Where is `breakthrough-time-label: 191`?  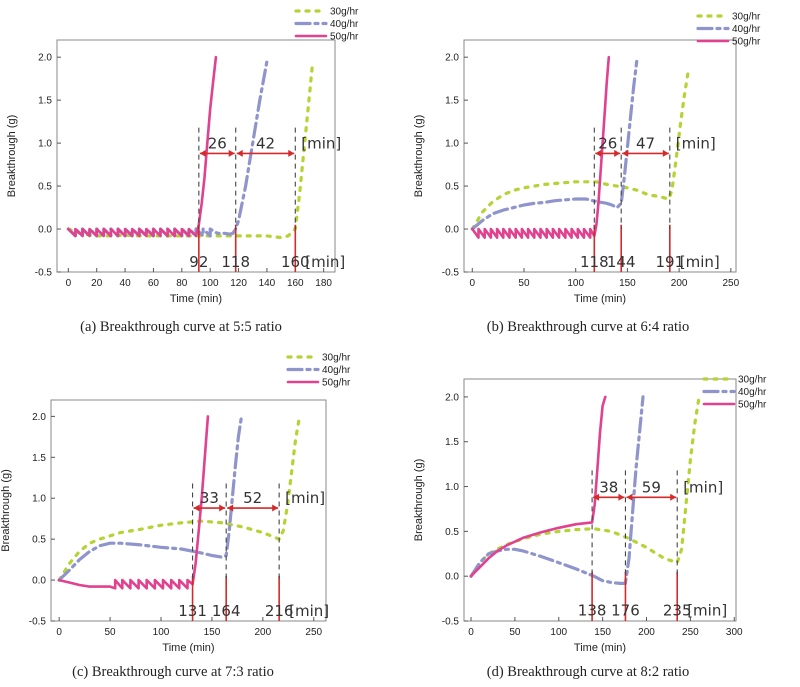
breakthrough-time-label: 191 is located at coordinates (669, 262).